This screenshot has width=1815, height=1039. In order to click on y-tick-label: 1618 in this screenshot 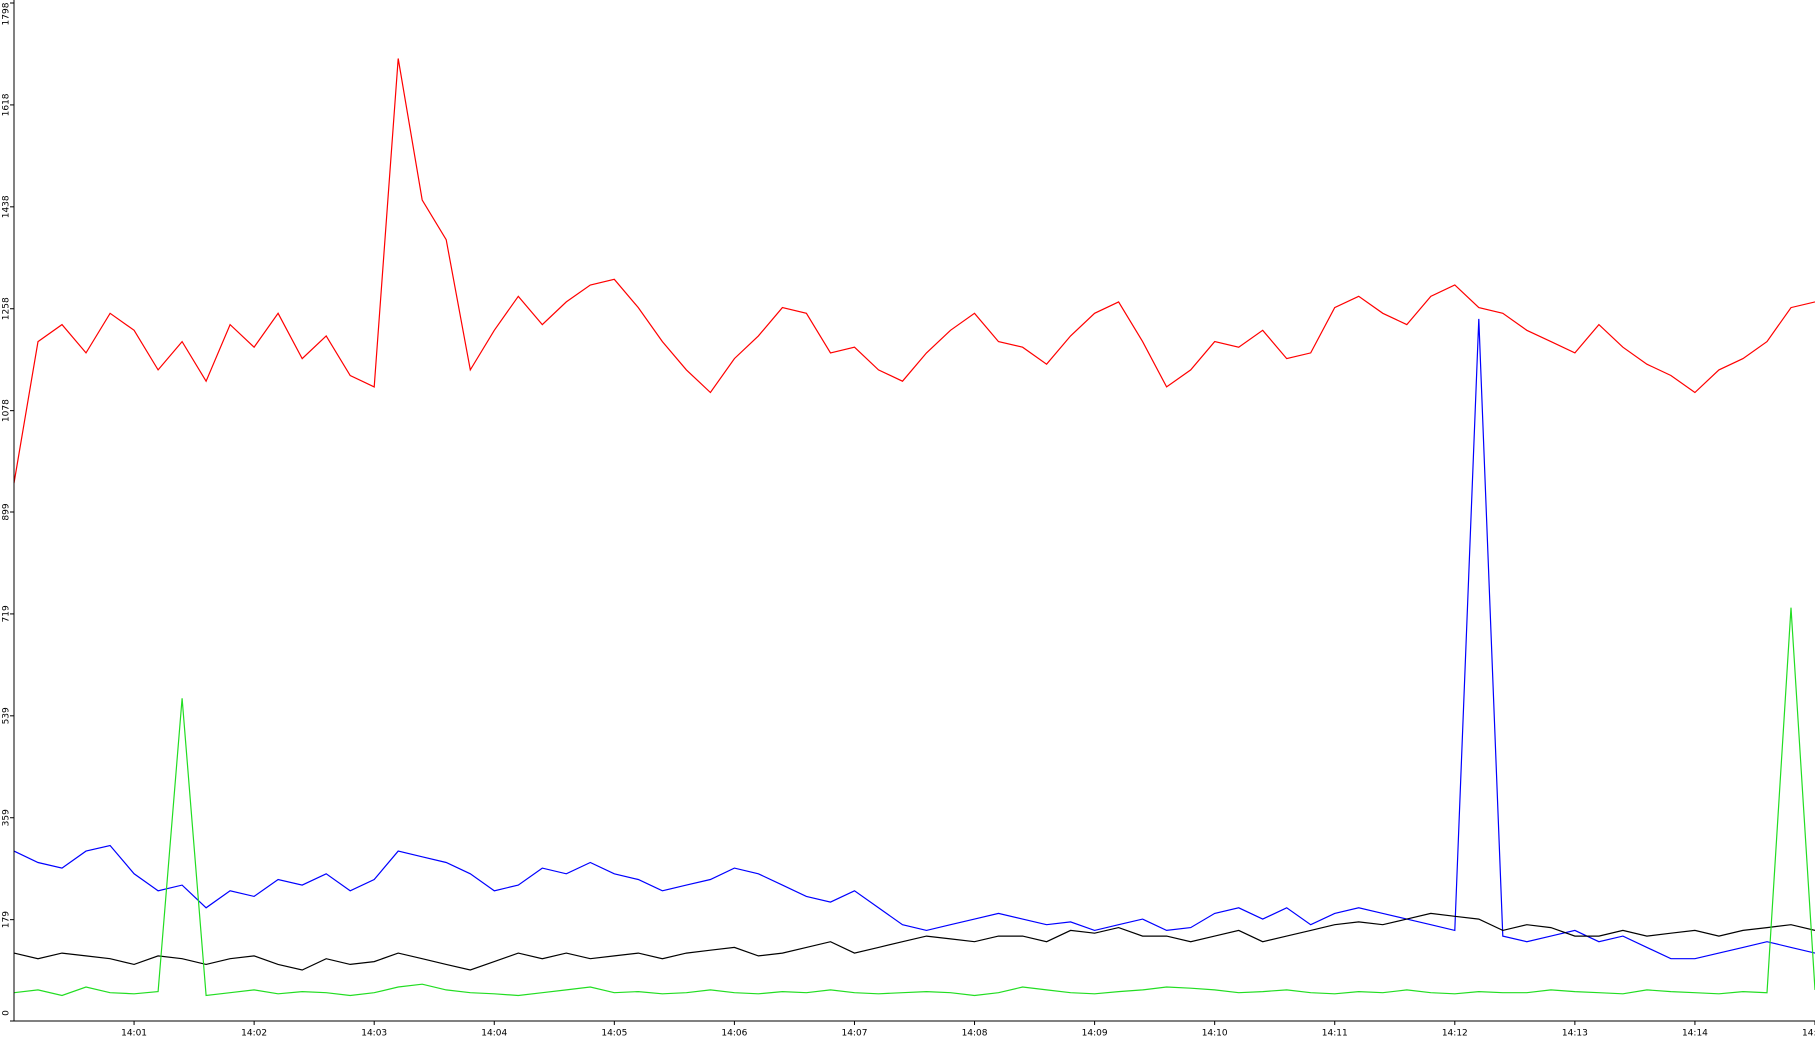, I will do `click(7, 104)`.